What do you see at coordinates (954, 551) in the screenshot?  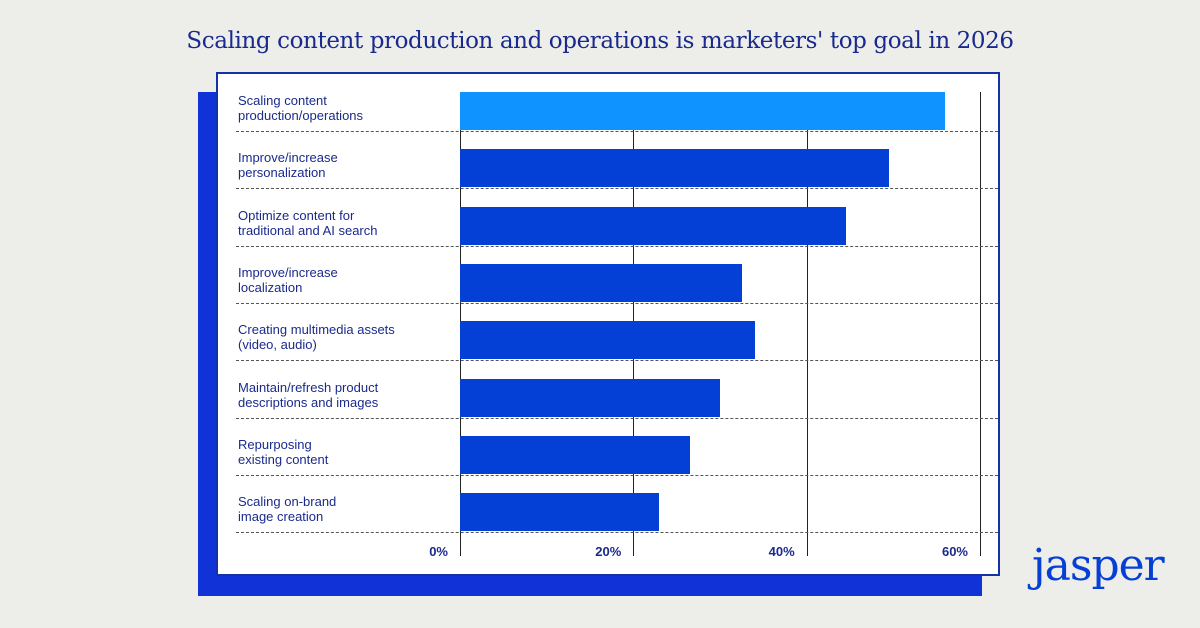 I see `tick-label: 60%` at bounding box center [954, 551].